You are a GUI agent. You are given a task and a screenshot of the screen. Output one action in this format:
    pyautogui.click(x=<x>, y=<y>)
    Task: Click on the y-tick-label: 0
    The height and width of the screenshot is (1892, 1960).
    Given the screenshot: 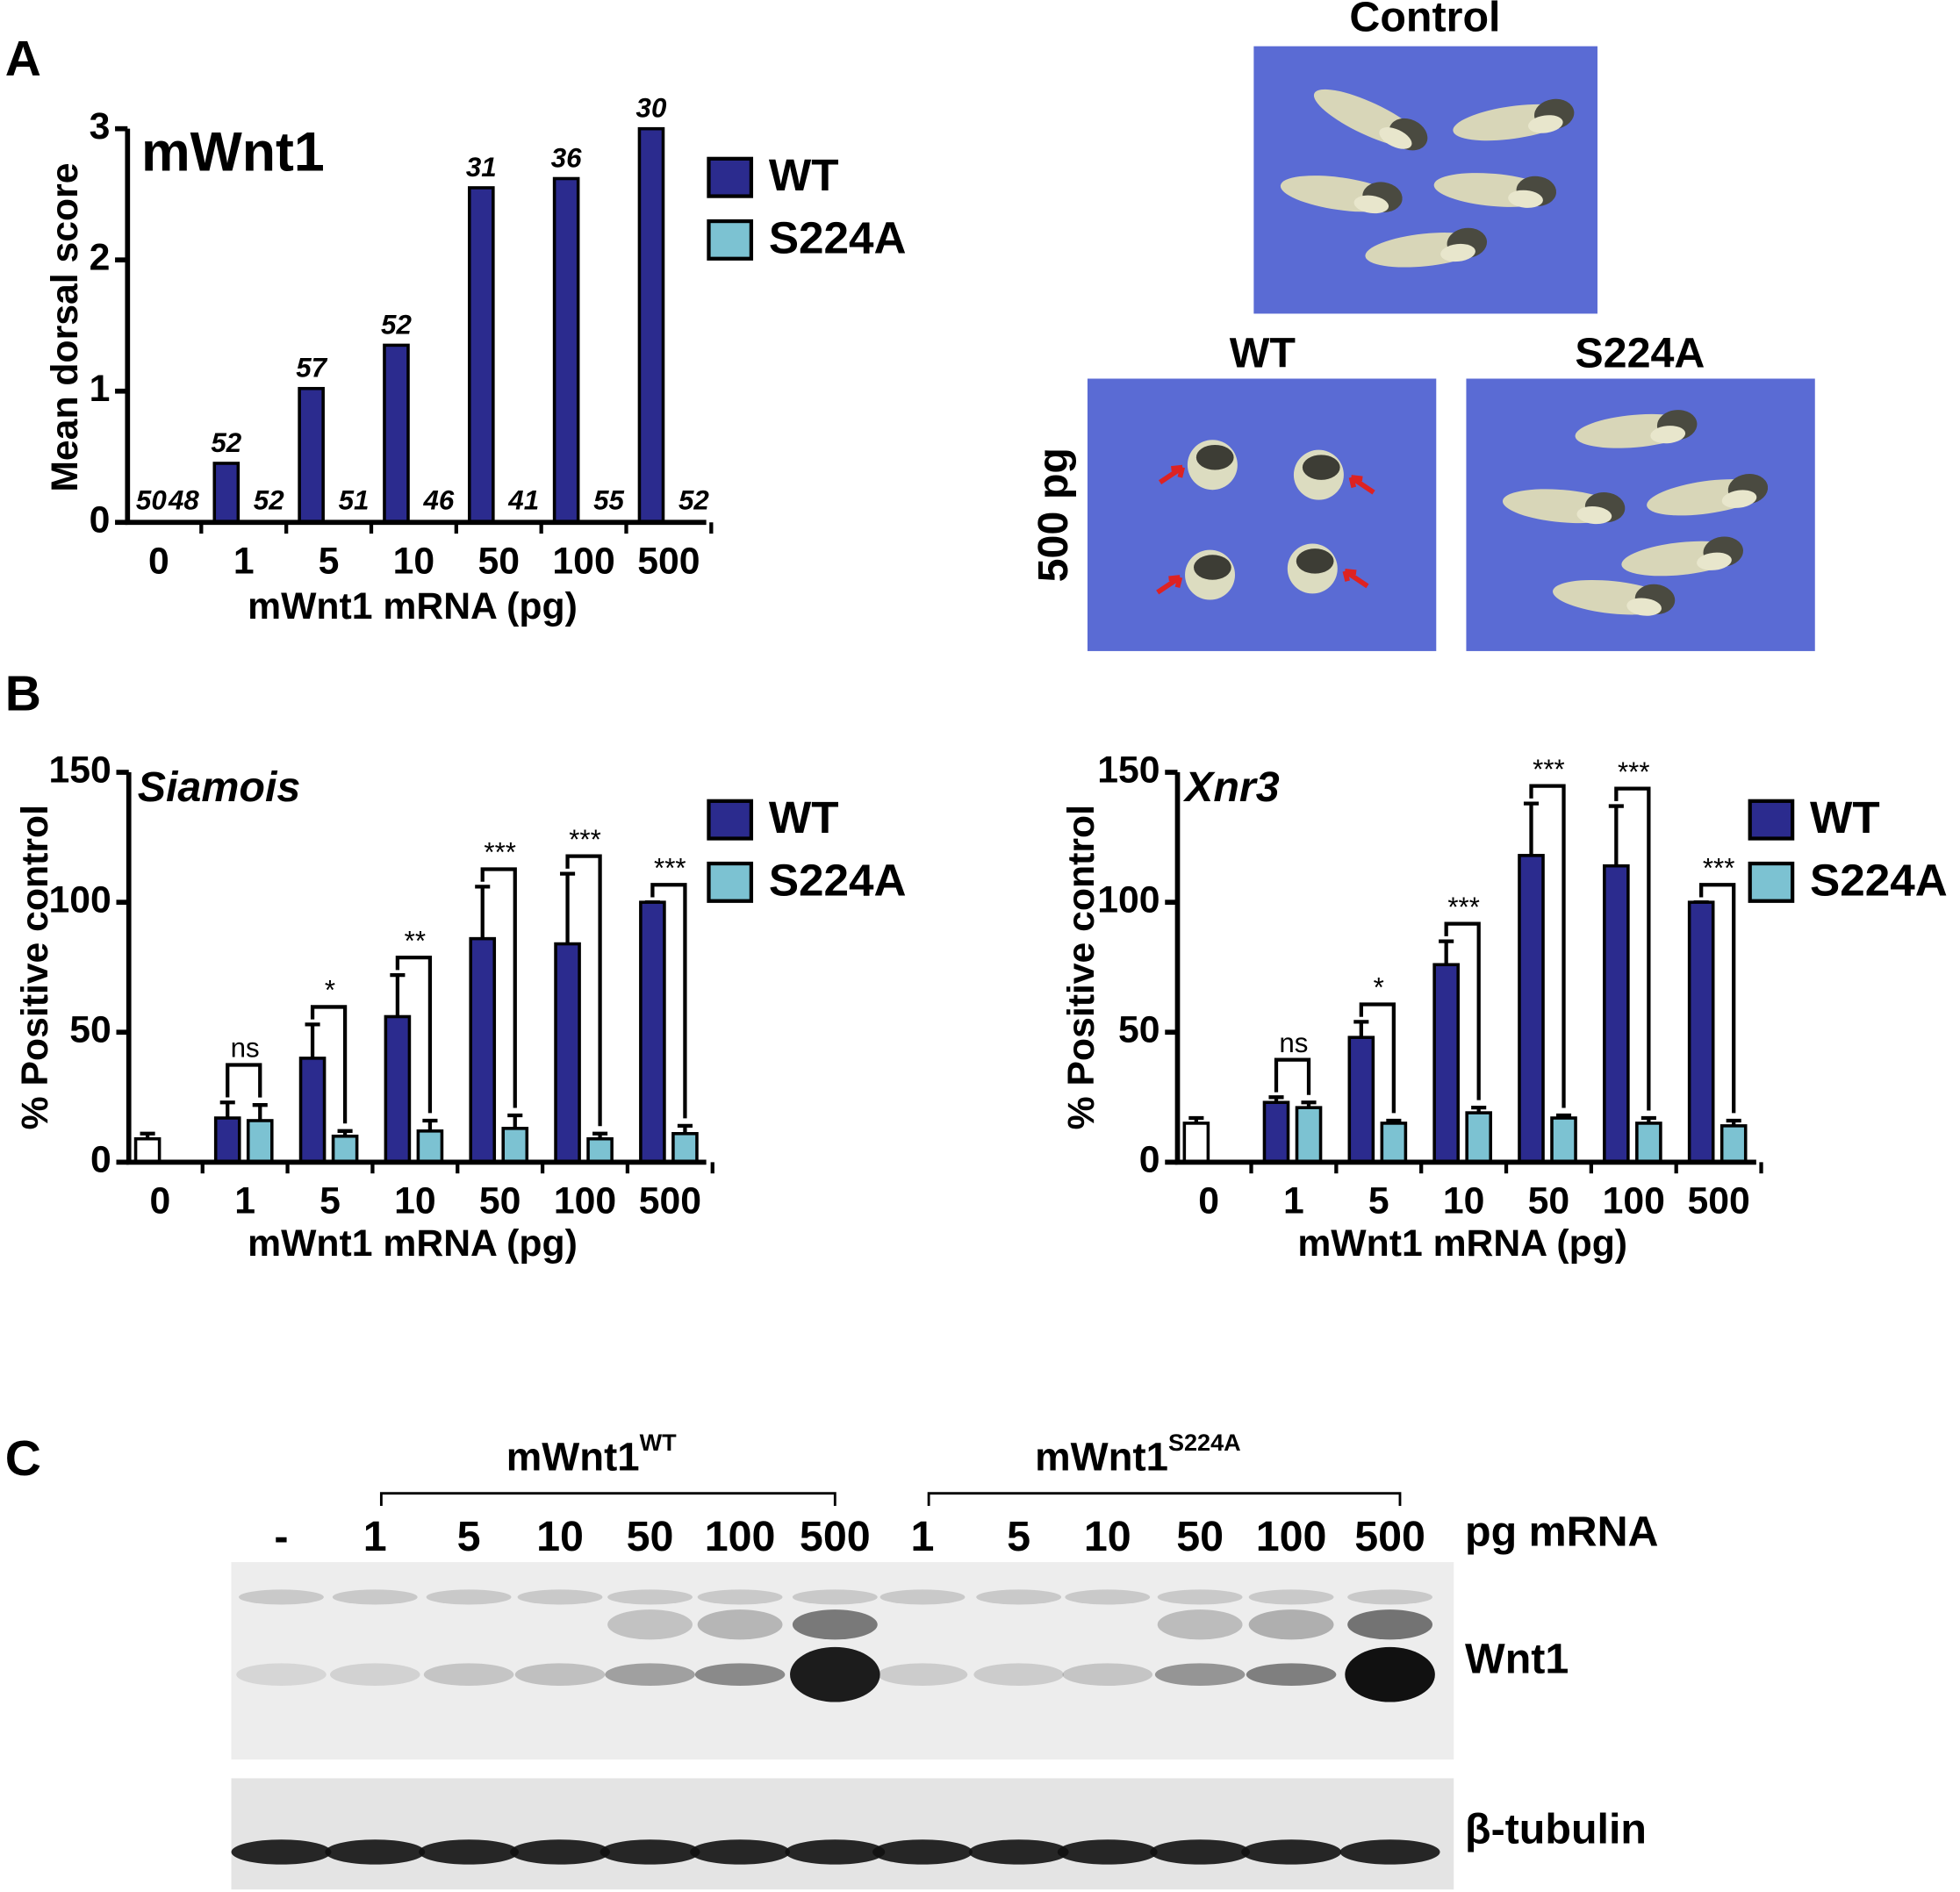 What is the action you would take?
    pyautogui.click(x=100, y=520)
    